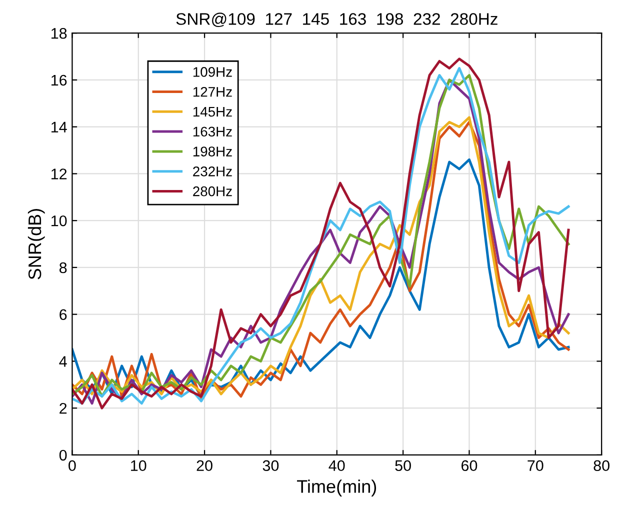 This screenshot has height=517, width=617. What do you see at coordinates (336, 488) in the screenshot?
I see `x-axis-title: Time(min)` at bounding box center [336, 488].